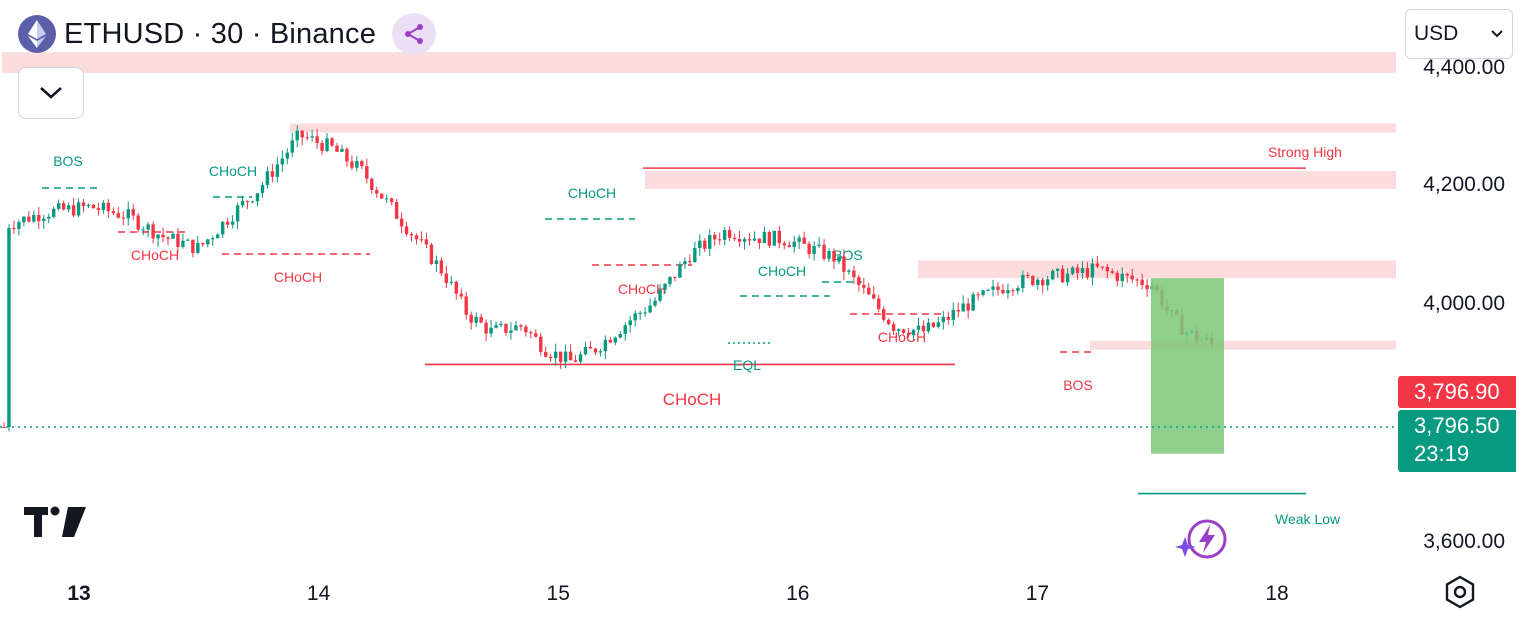  What do you see at coordinates (1460, 594) in the screenshot?
I see `settings-icon` at bounding box center [1460, 594].